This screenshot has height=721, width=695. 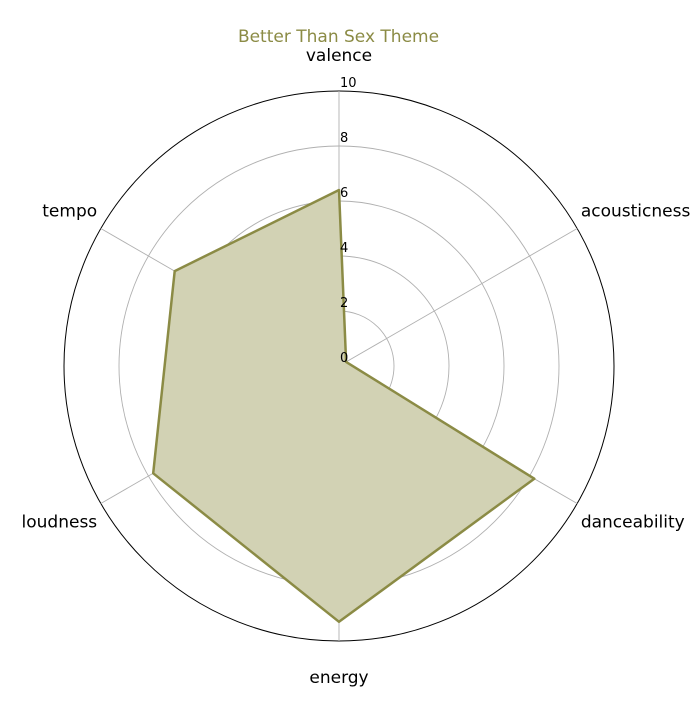 What do you see at coordinates (636, 212) in the screenshot?
I see `axis-label-acousticness: acousticness` at bounding box center [636, 212].